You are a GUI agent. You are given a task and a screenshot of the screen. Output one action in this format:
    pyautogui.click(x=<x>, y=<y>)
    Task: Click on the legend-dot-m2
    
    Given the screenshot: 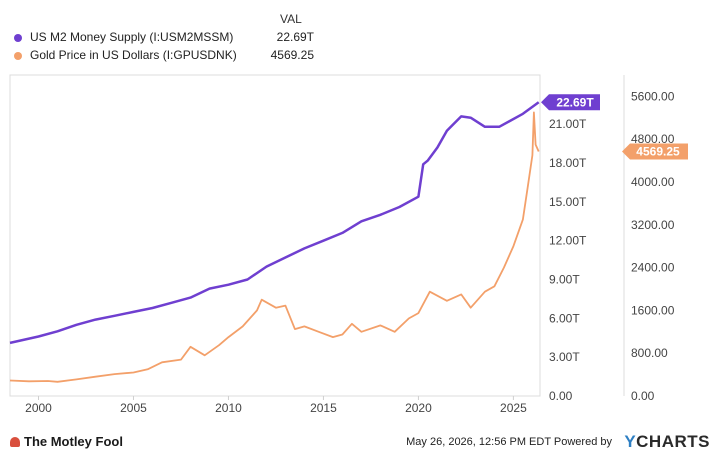 What is the action you would take?
    pyautogui.click(x=18, y=38)
    